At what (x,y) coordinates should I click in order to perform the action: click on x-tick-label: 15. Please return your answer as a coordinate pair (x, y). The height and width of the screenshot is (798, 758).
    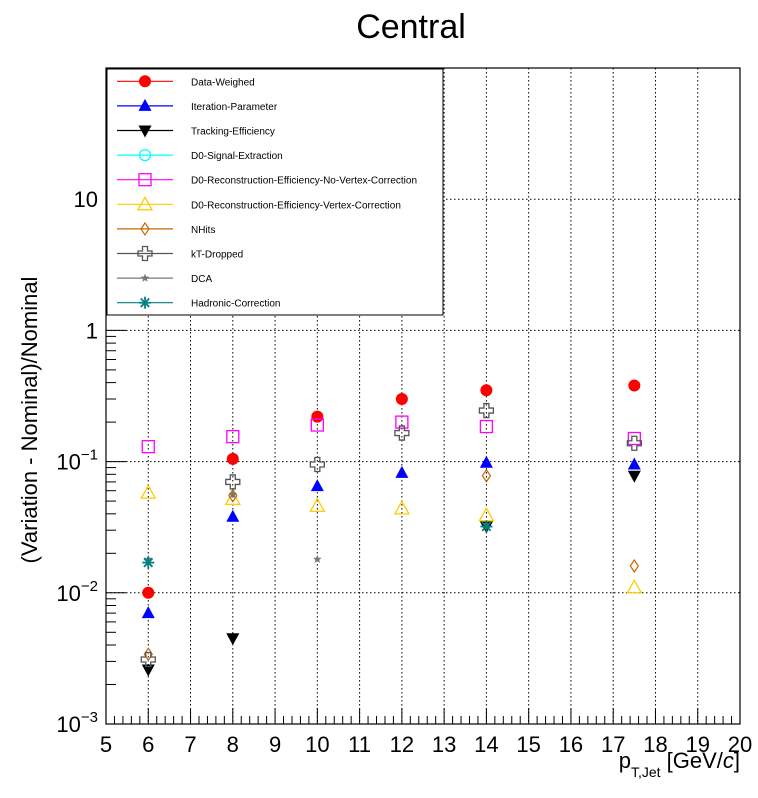
    Looking at the image, I should click on (528, 744).